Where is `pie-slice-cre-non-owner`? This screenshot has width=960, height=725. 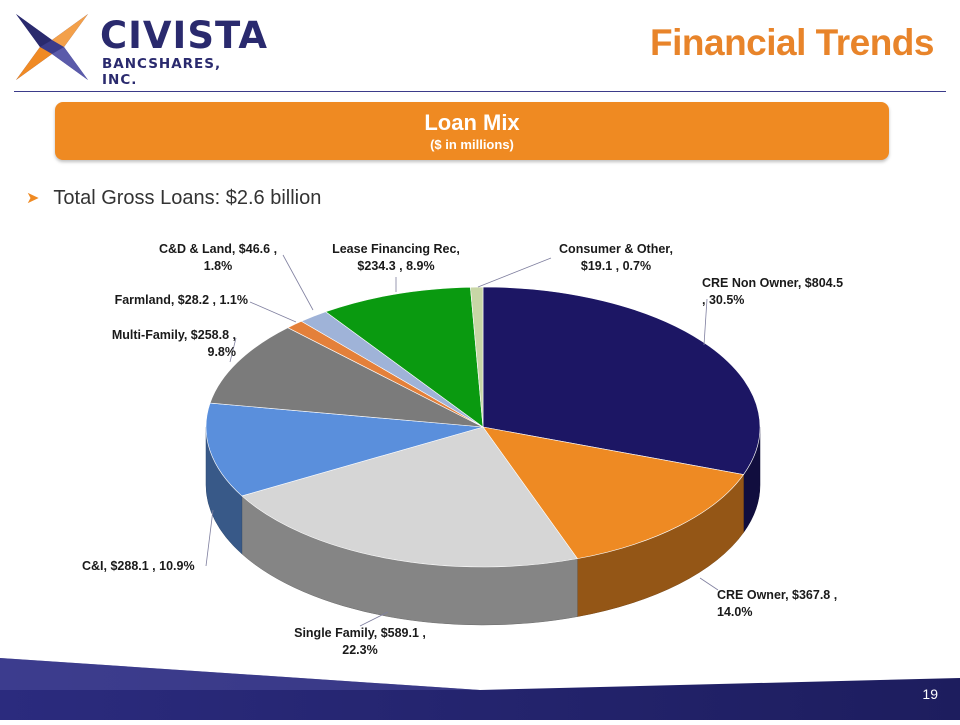
pie-slice-cre-non-owner is located at coordinates (621, 380).